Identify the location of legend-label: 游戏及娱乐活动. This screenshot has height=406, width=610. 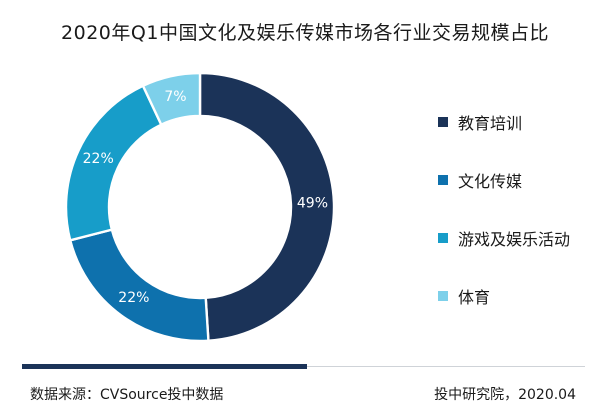
(514, 239).